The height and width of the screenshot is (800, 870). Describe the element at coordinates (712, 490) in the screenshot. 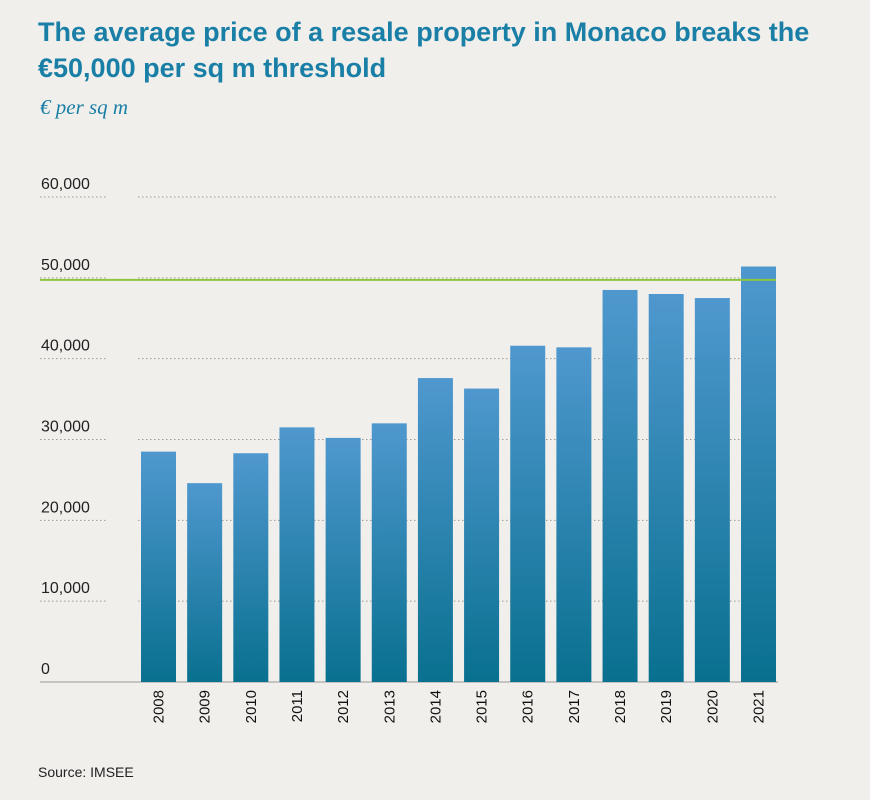

I see `bar-2020` at that location.